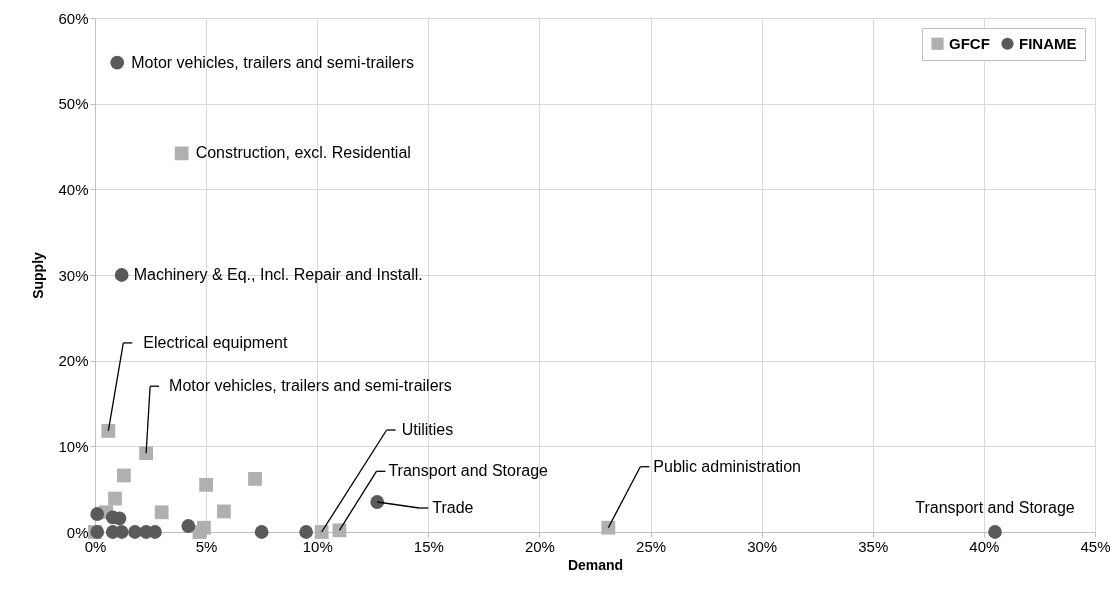 This screenshot has height=599, width=1113. What do you see at coordinates (278, 274) in the screenshot?
I see `annotation: Machinery & Eq., Incl. Repair and Install.` at bounding box center [278, 274].